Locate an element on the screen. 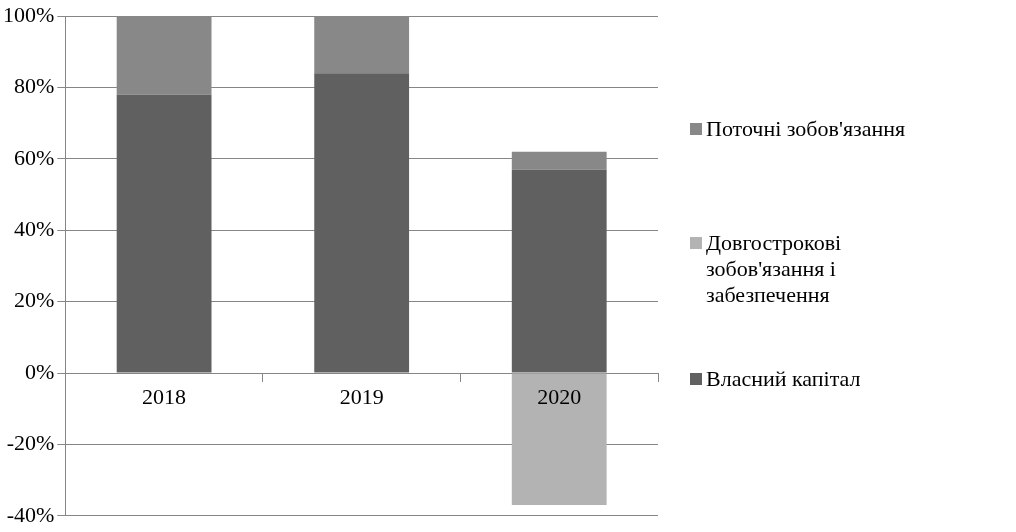 The width and height of the screenshot is (1016, 532). legend-label: Поточні зобов'язання is located at coordinates (806, 129).